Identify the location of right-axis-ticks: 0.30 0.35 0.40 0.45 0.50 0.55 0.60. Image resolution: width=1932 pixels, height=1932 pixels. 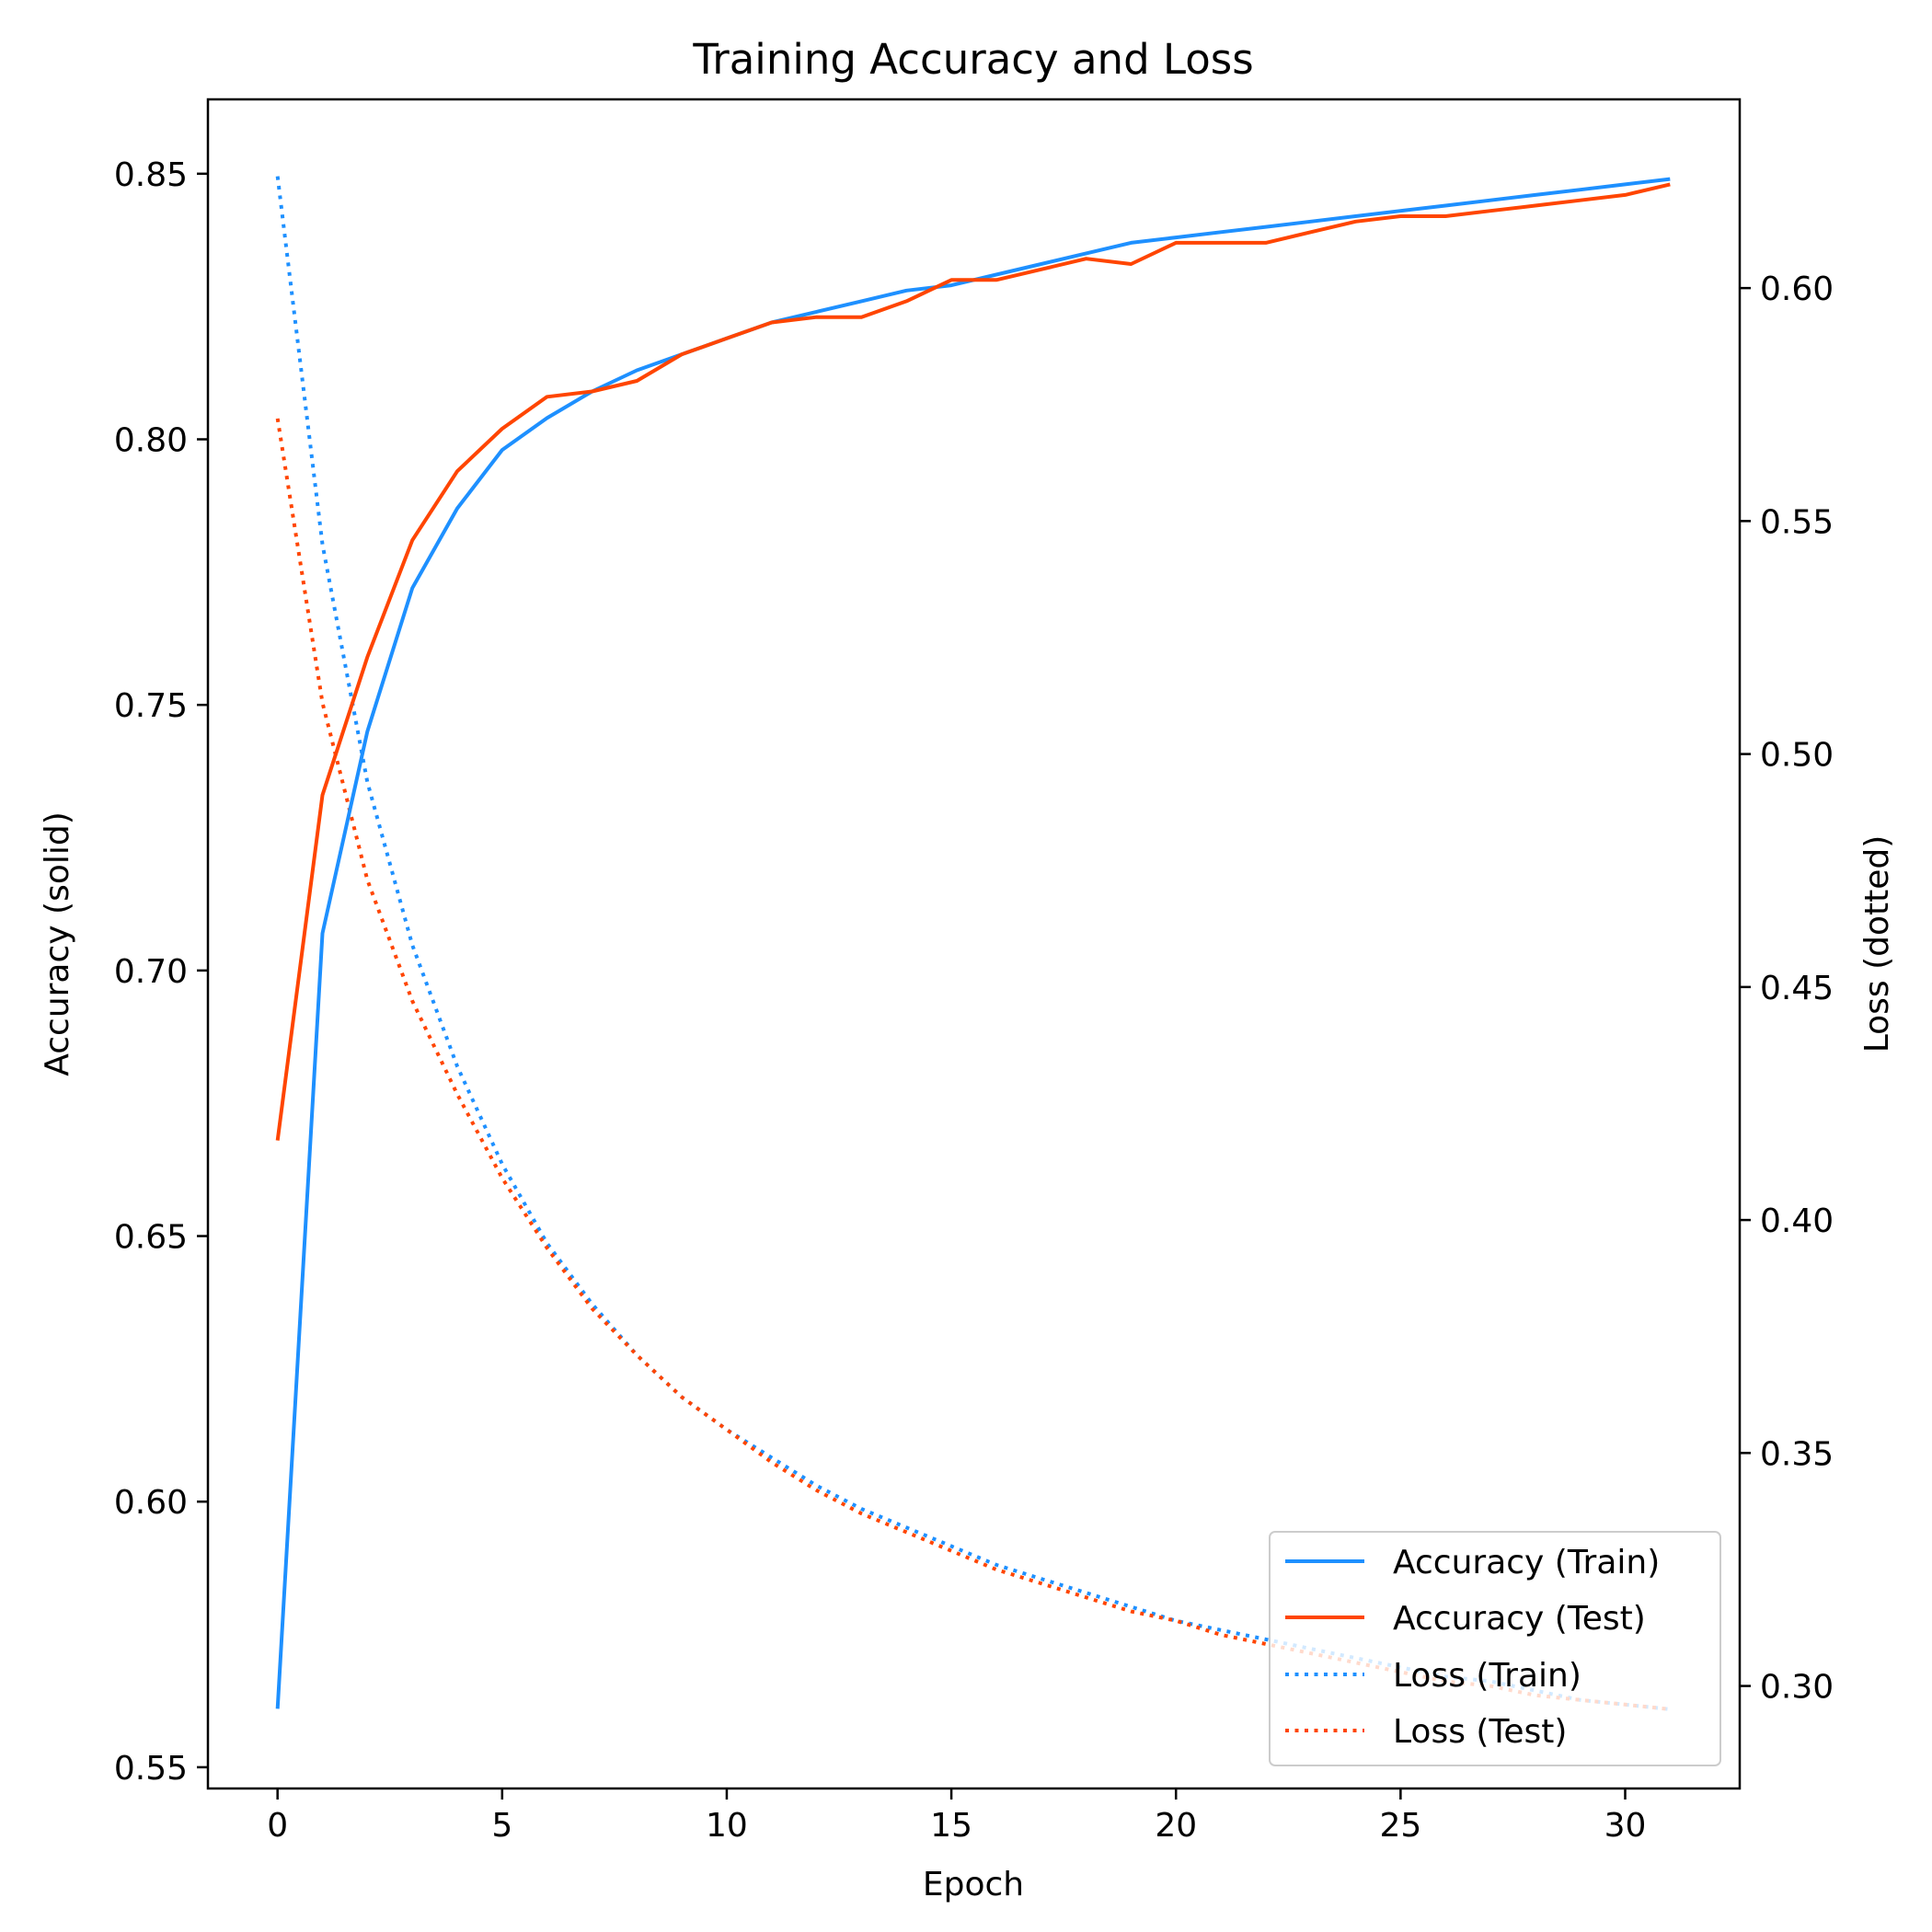
(1787, 988).